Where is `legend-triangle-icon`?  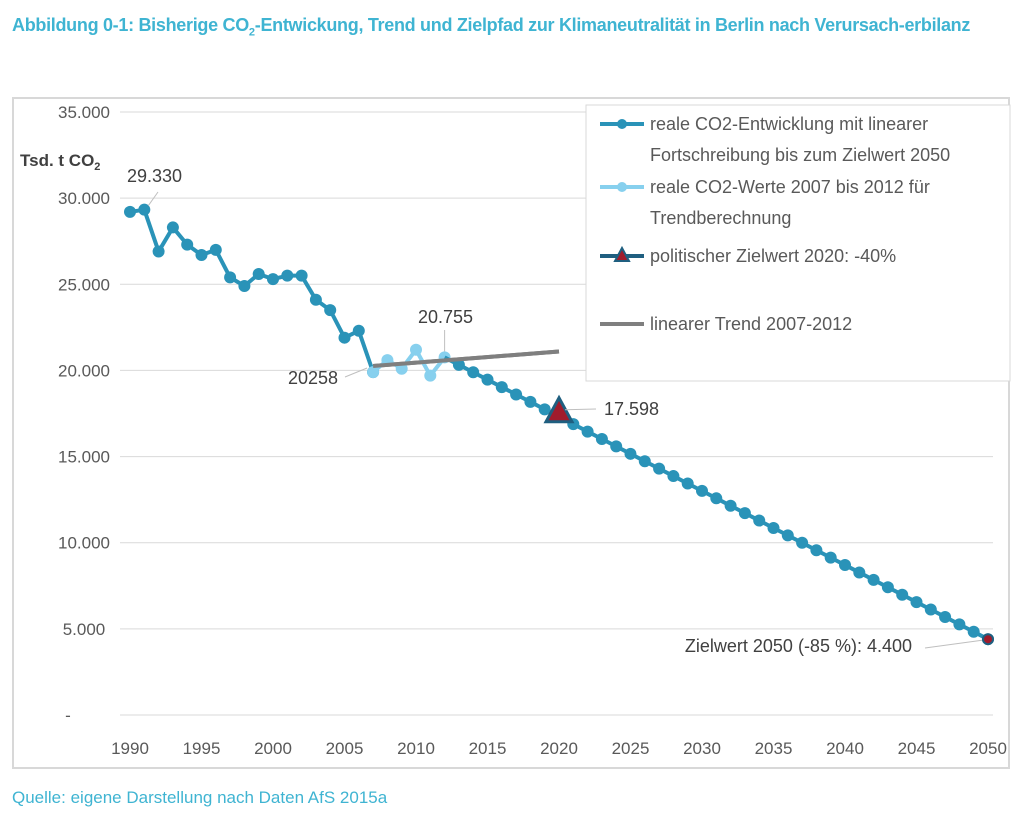 legend-triangle-icon is located at coordinates (622, 253).